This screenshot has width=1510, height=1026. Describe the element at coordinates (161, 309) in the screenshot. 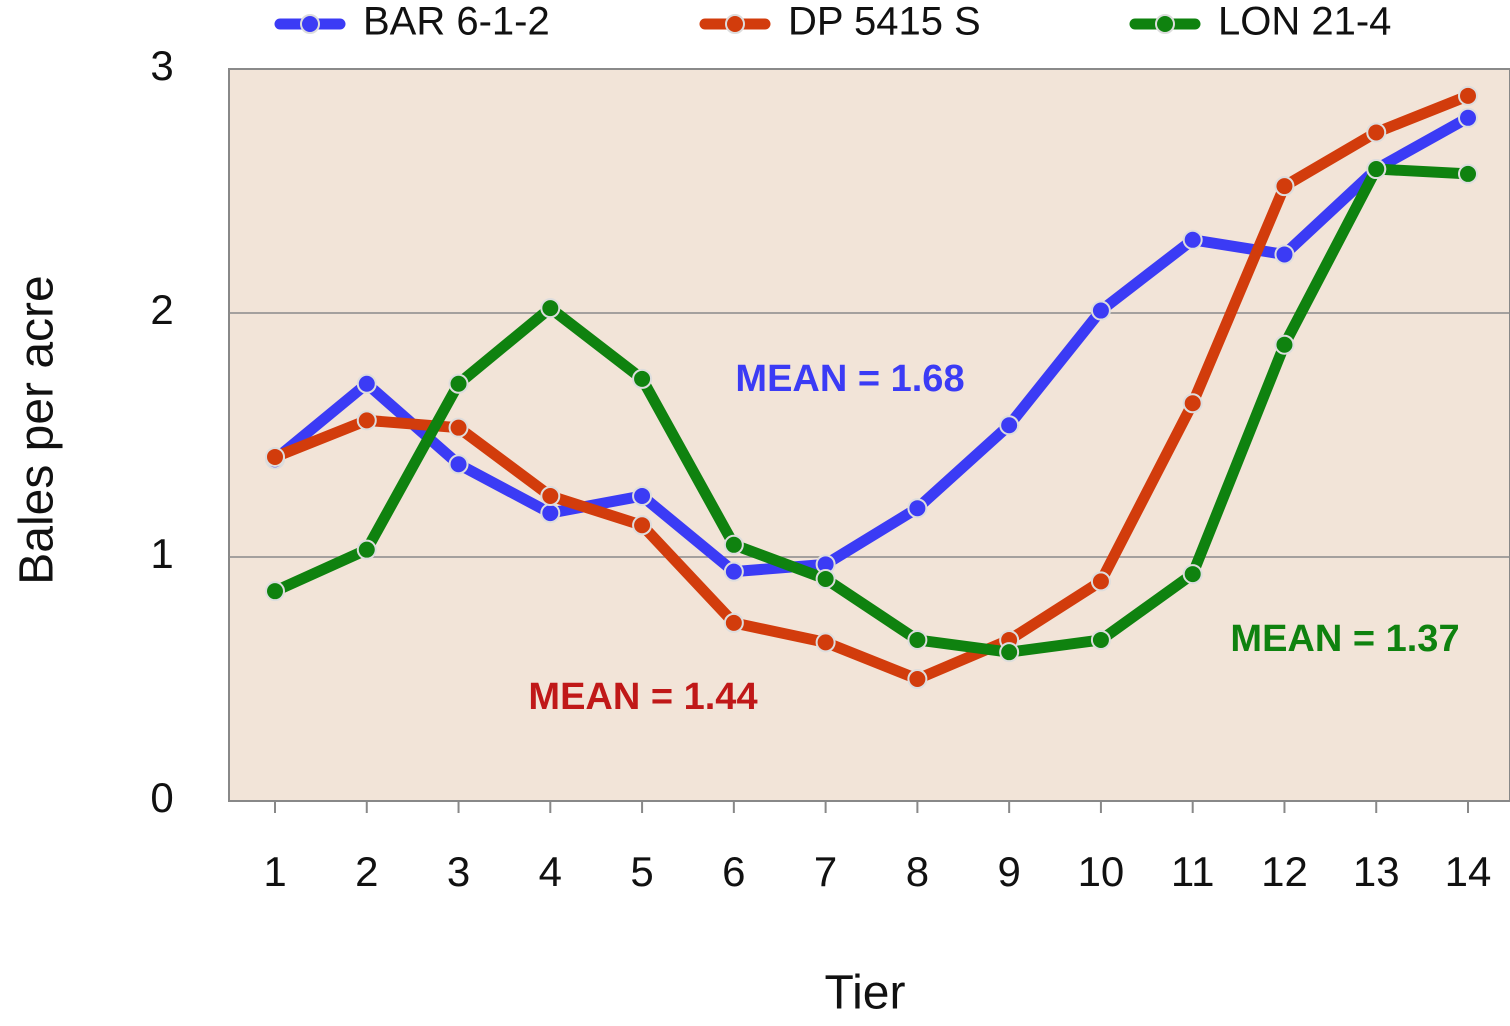

I see `y-tick-label: 2` at that location.